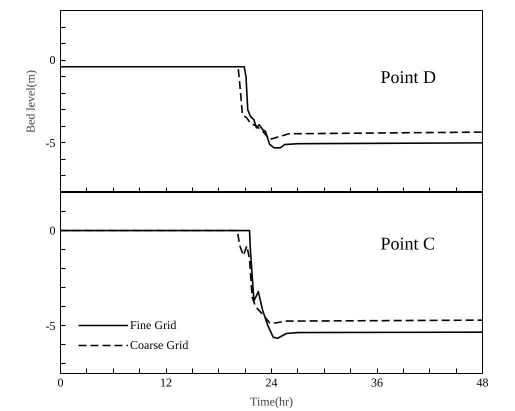 This screenshot has height=411, width=515. What do you see at coordinates (408, 76) in the screenshot?
I see `annotation: Point D` at bounding box center [408, 76].